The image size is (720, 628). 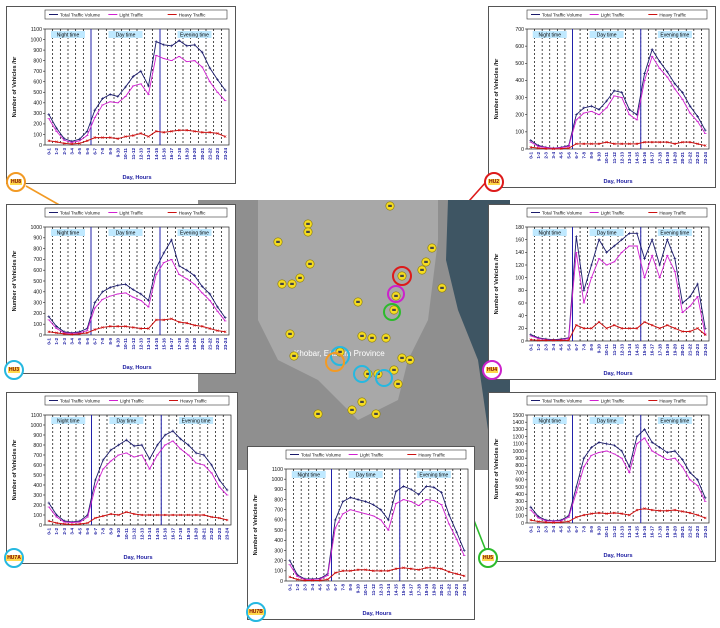 I want to click on period-label: Day time, so click(x=607, y=233).